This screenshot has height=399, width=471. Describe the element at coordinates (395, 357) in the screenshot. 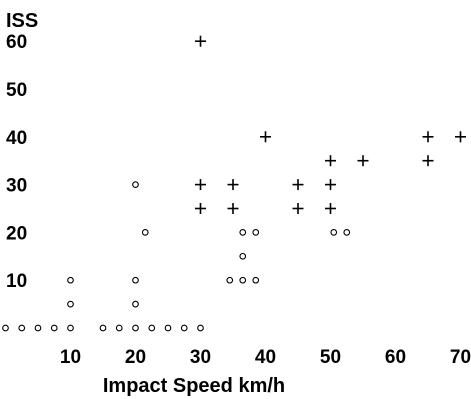

I see `x-tick-label-60: 60` at that location.